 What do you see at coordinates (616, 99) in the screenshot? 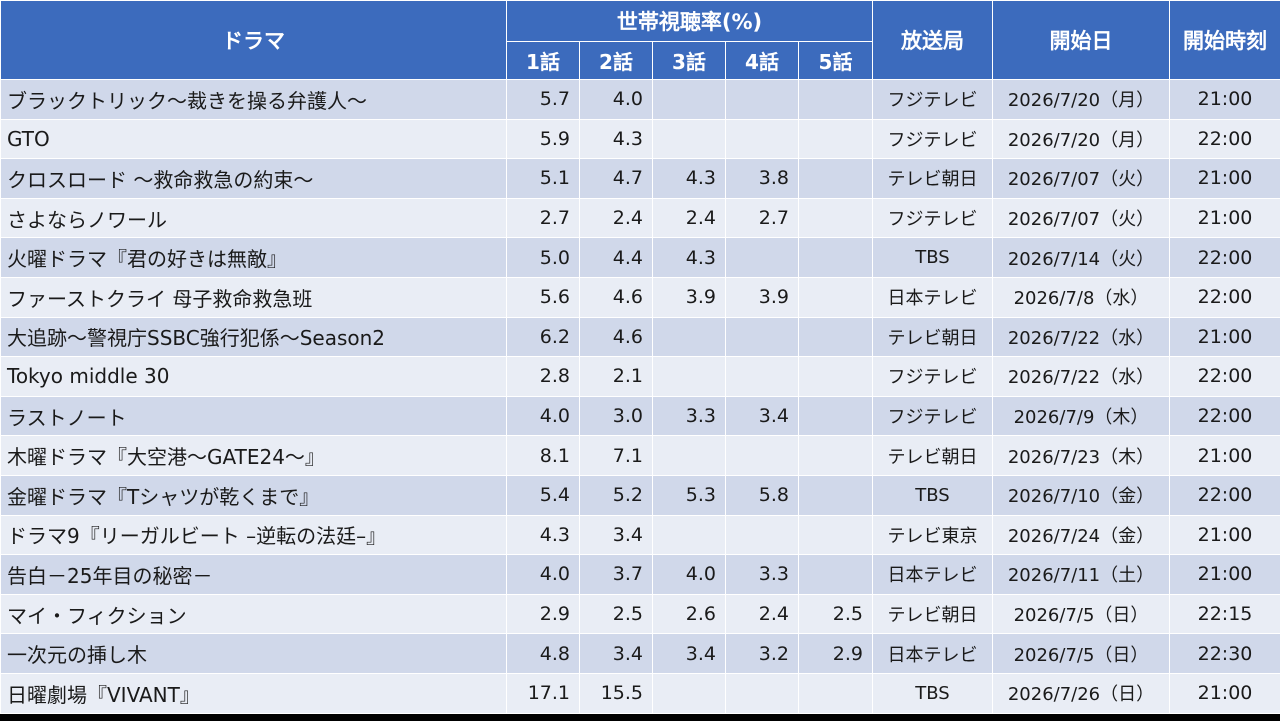
I see `episode-2-rating-cell: 4.0` at bounding box center [616, 99].